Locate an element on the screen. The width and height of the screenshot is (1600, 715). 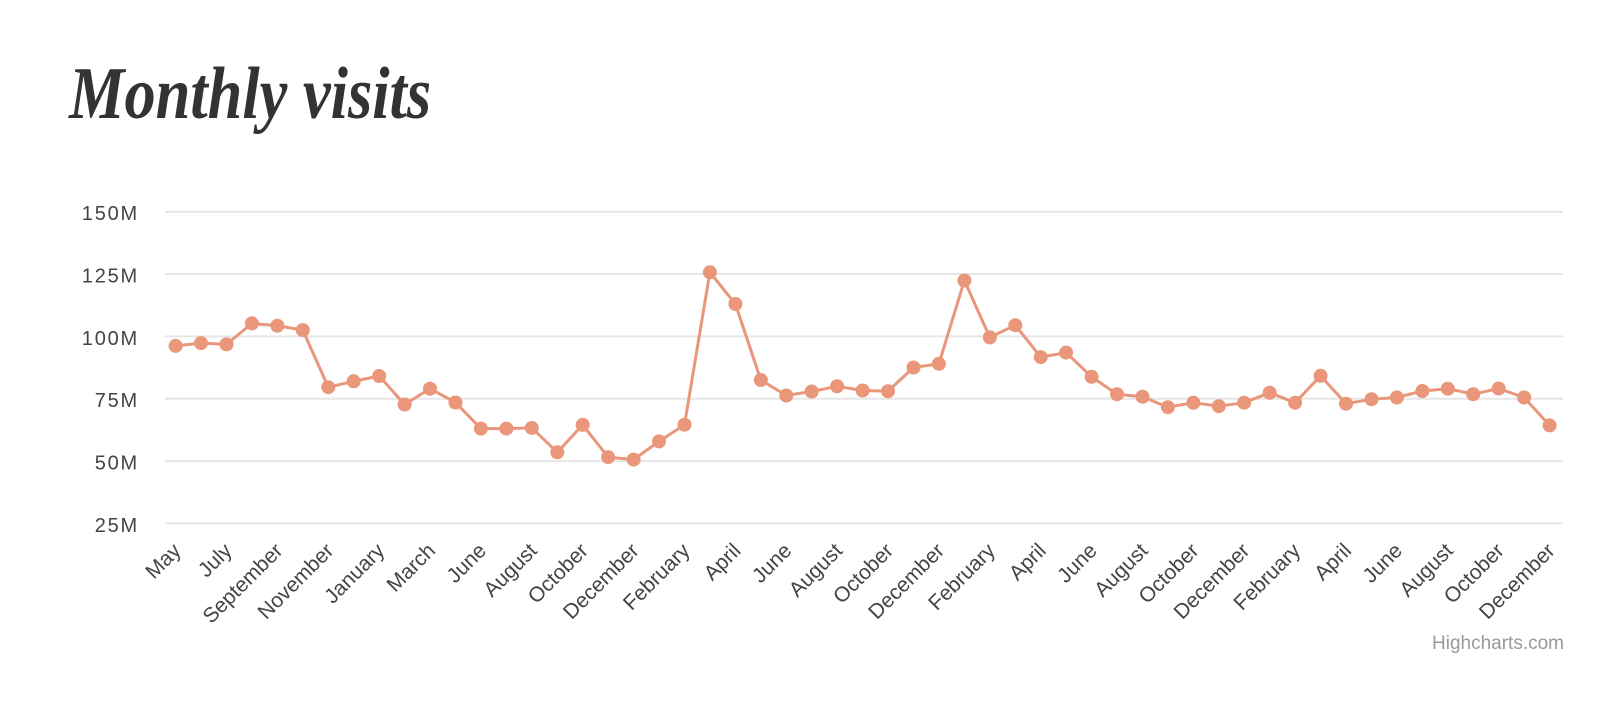
svg-text: 100M is located at coordinates (110, 339).